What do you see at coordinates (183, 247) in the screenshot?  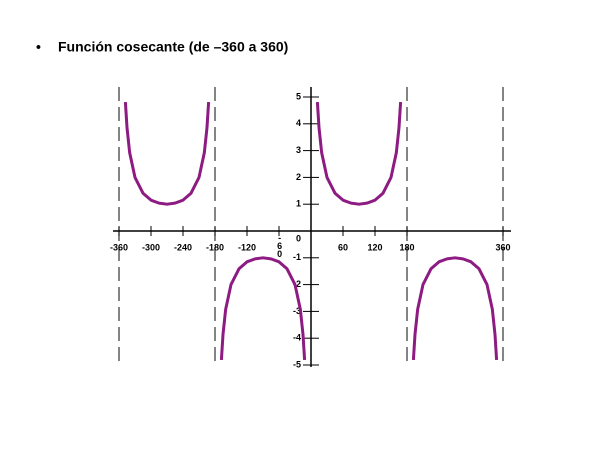 I see `x-tick-label: -240` at bounding box center [183, 247].